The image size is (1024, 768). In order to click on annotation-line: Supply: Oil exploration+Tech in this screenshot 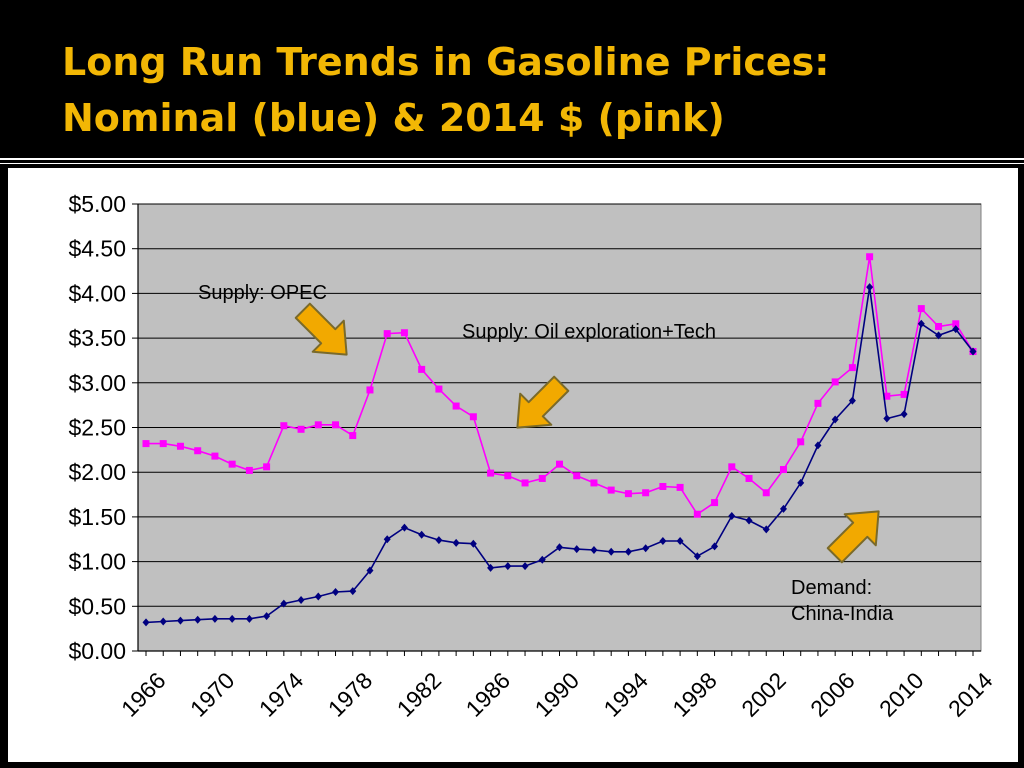, I will do `click(589, 332)`.